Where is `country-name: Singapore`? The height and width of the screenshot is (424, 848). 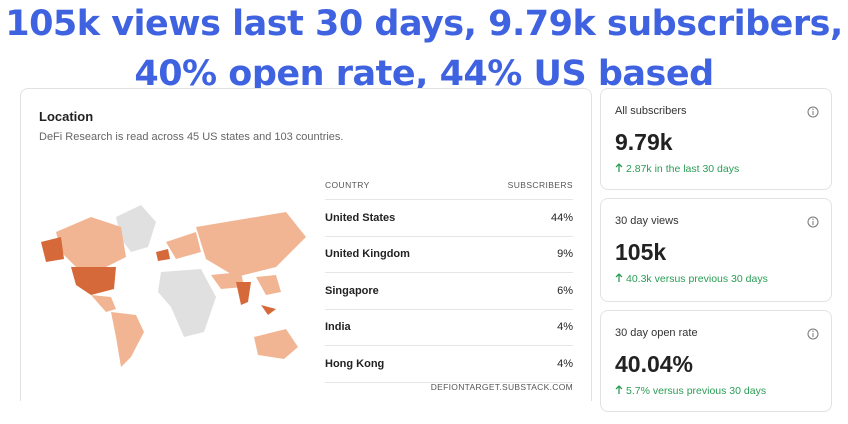
country-name: Singapore is located at coordinates (352, 290).